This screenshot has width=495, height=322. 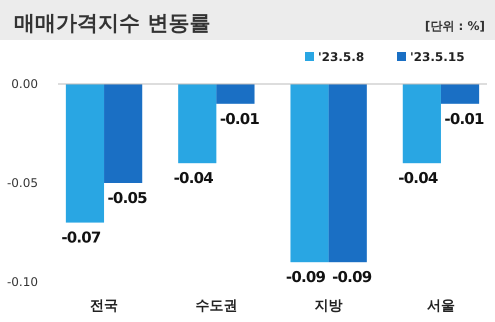 I want to click on y-tick-label: 0.00, so click(x=24, y=84).